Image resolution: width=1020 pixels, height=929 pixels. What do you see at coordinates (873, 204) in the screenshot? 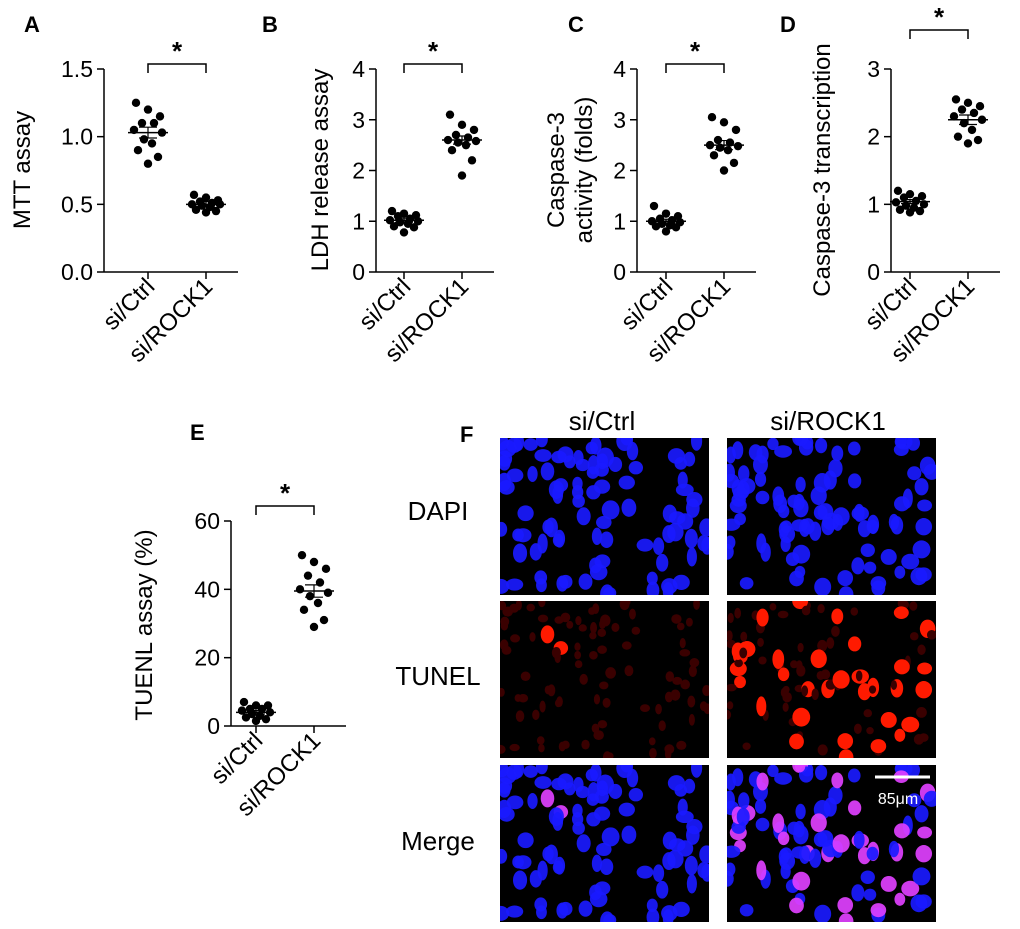
I see `y-tick-label: 1` at bounding box center [873, 204].